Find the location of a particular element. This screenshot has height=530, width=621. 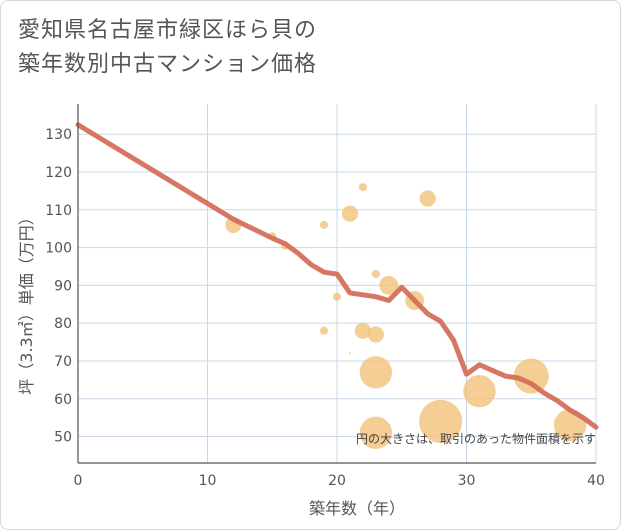

x-tick-label: 20 is located at coordinates (337, 481).